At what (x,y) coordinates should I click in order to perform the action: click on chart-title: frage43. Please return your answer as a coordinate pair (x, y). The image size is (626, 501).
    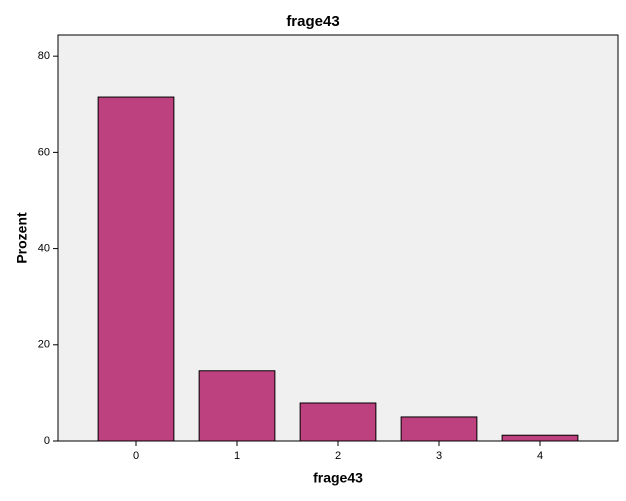
    Looking at the image, I should click on (312, 21).